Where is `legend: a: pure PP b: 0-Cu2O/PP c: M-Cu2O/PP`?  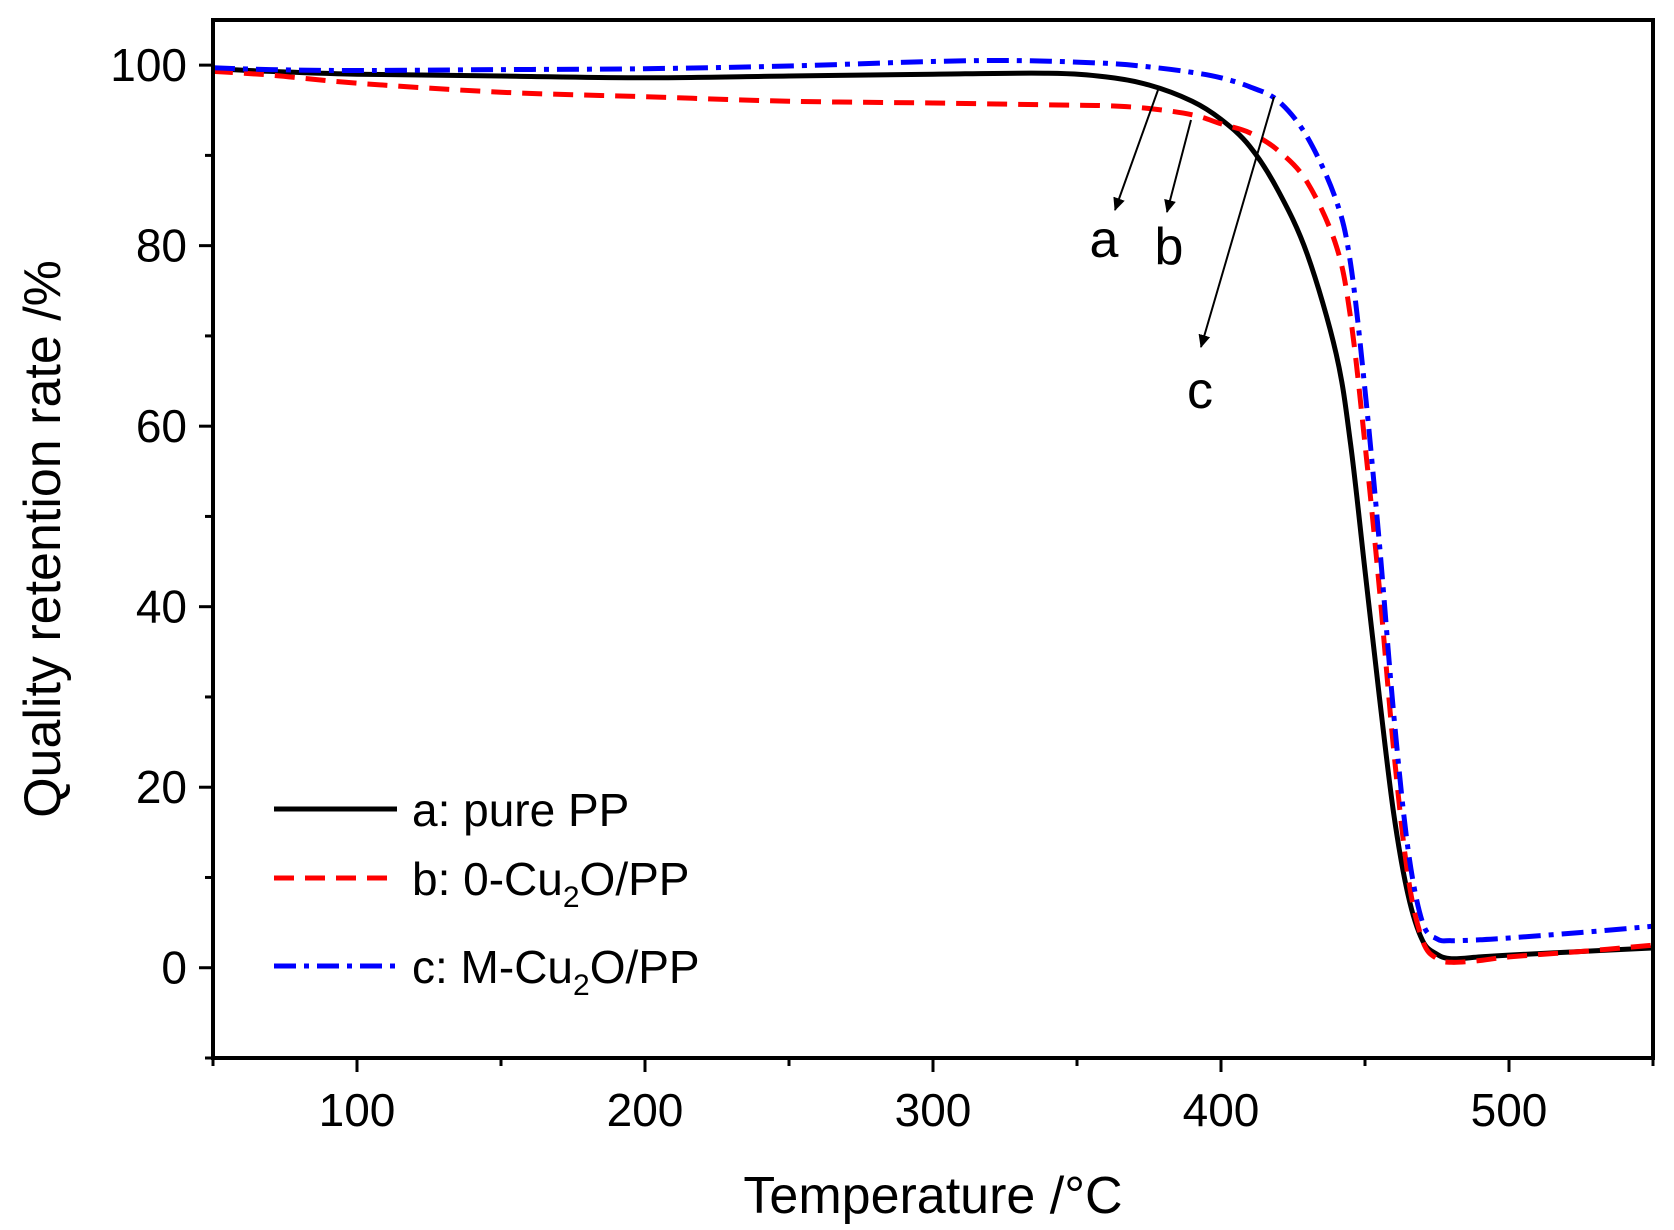 legend: a: pure PP b: 0-Cu2O/PP c: M-Cu2O/PP is located at coordinates (487, 893).